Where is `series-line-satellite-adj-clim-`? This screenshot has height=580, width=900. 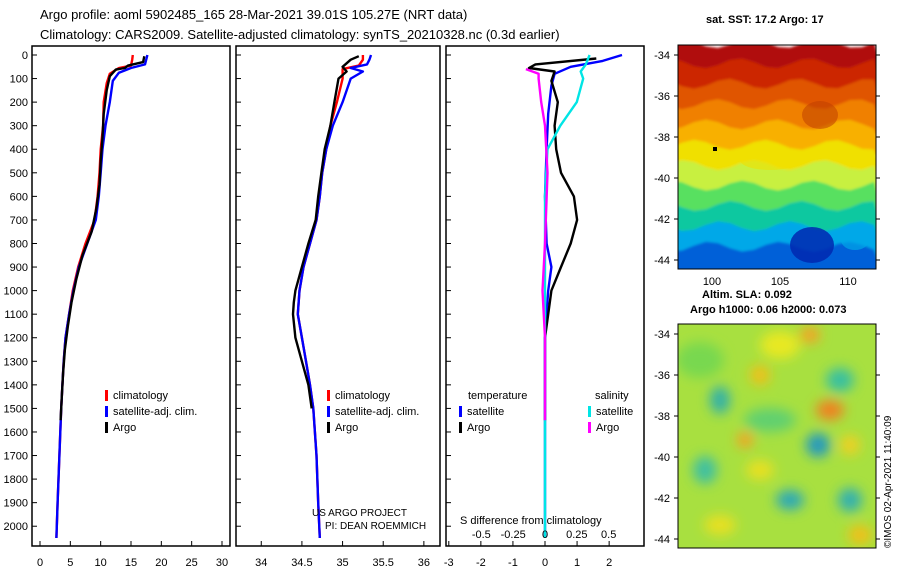
series-line-satellite-adj-clim- is located at coordinates (334, 296).